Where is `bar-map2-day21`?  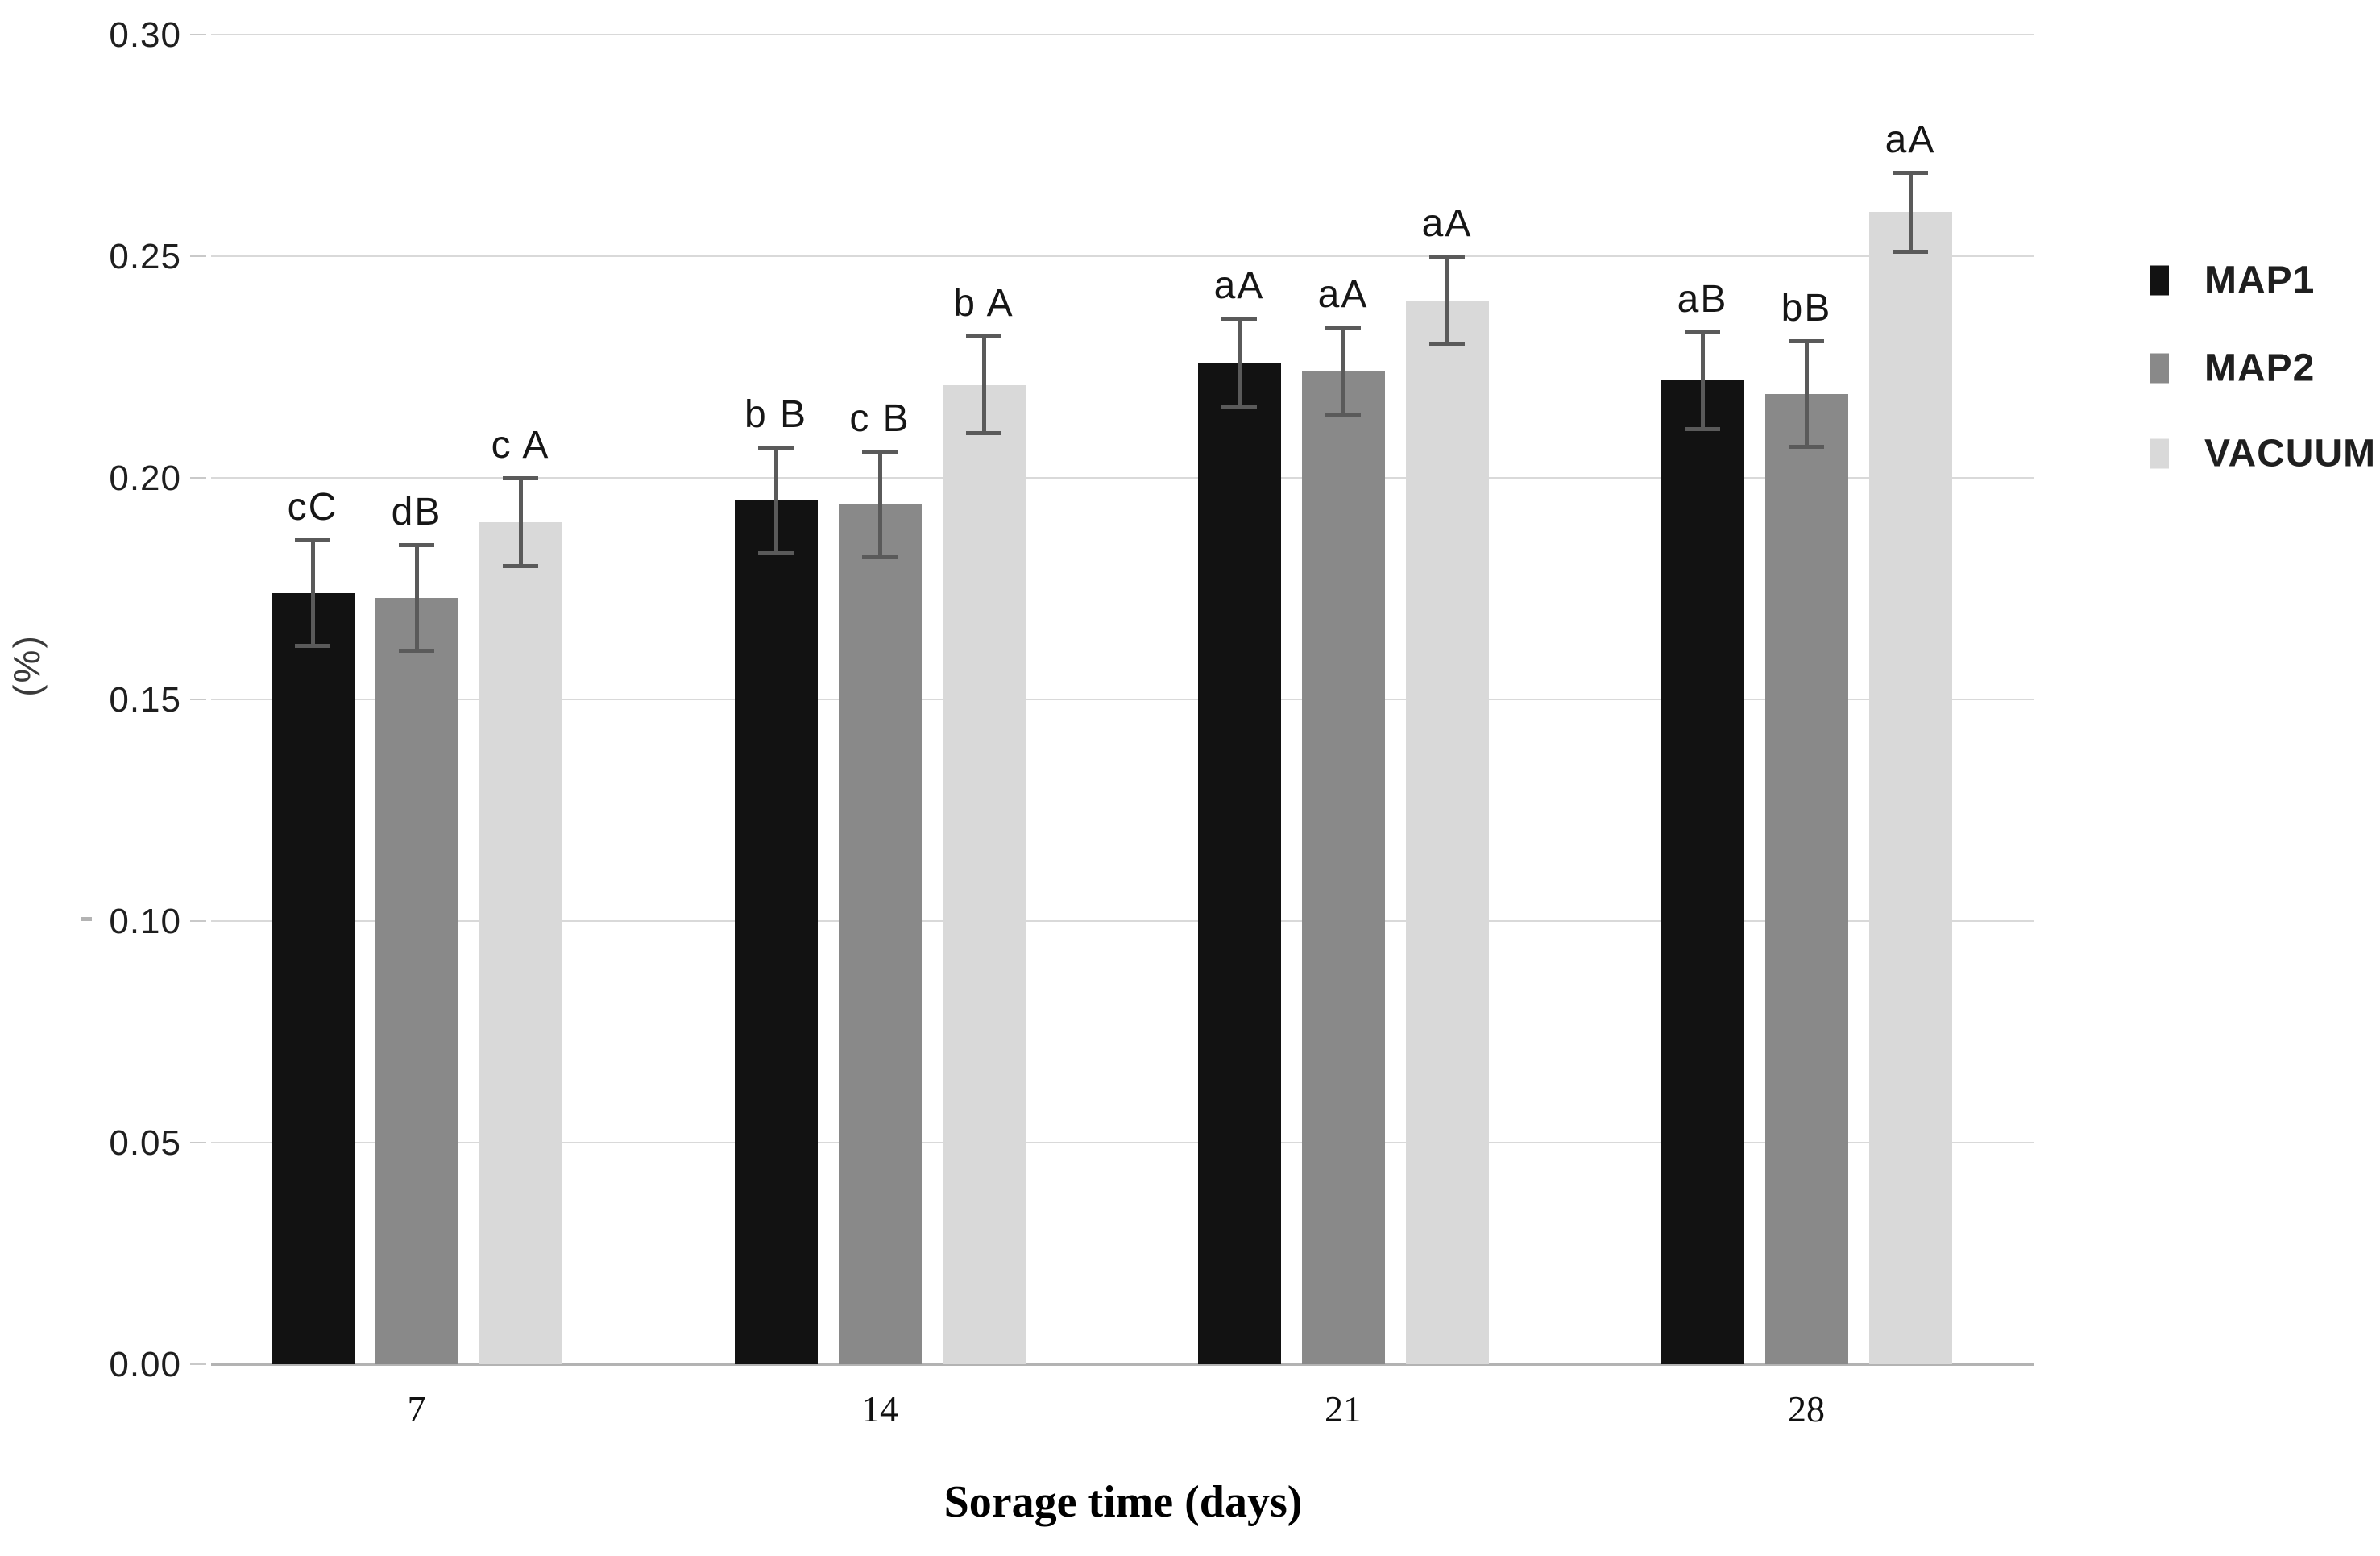
bar-map2-day21 is located at coordinates (1343, 868).